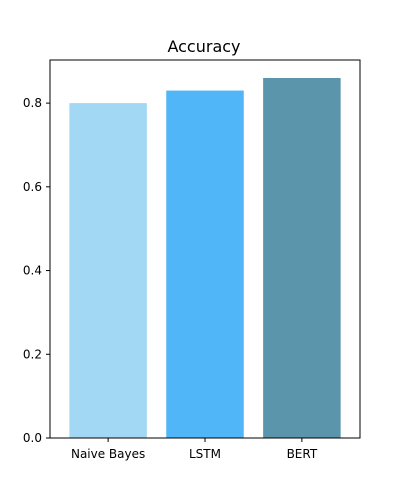  I want to click on x-tick-label: Naive Bayes, so click(108, 454).